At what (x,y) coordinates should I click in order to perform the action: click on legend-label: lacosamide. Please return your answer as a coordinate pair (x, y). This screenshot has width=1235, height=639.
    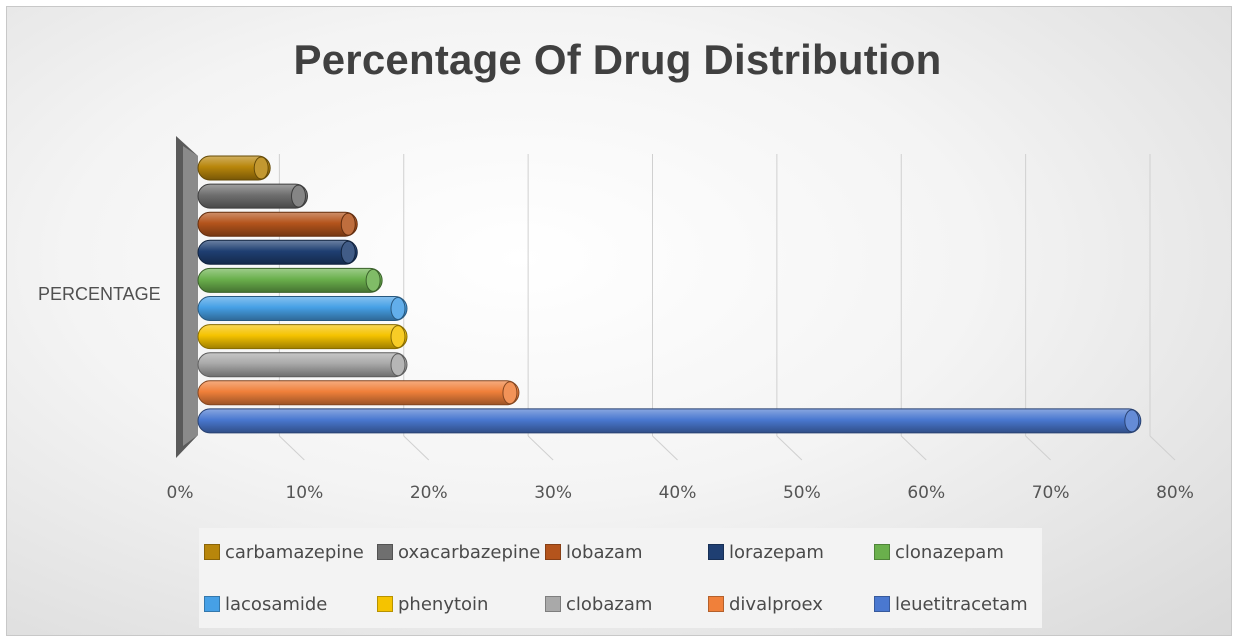
    Looking at the image, I should click on (276, 604).